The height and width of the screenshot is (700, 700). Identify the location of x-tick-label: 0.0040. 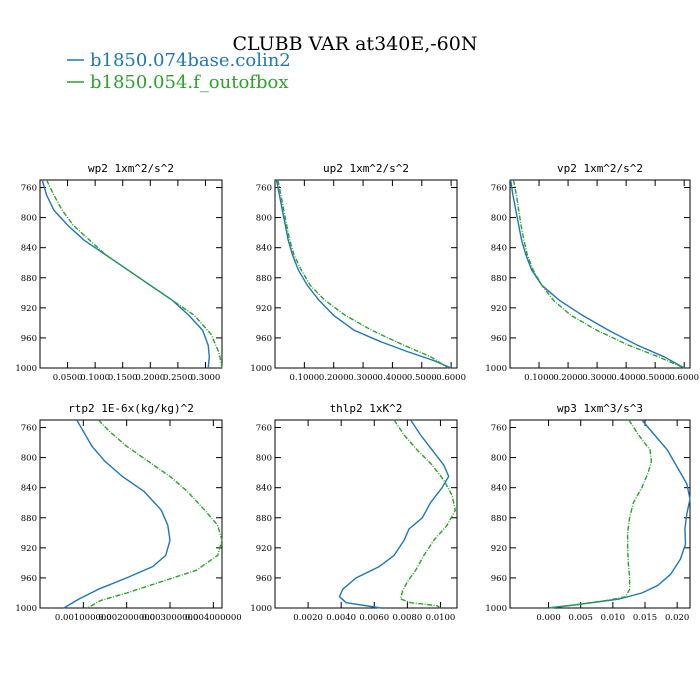
(341, 618).